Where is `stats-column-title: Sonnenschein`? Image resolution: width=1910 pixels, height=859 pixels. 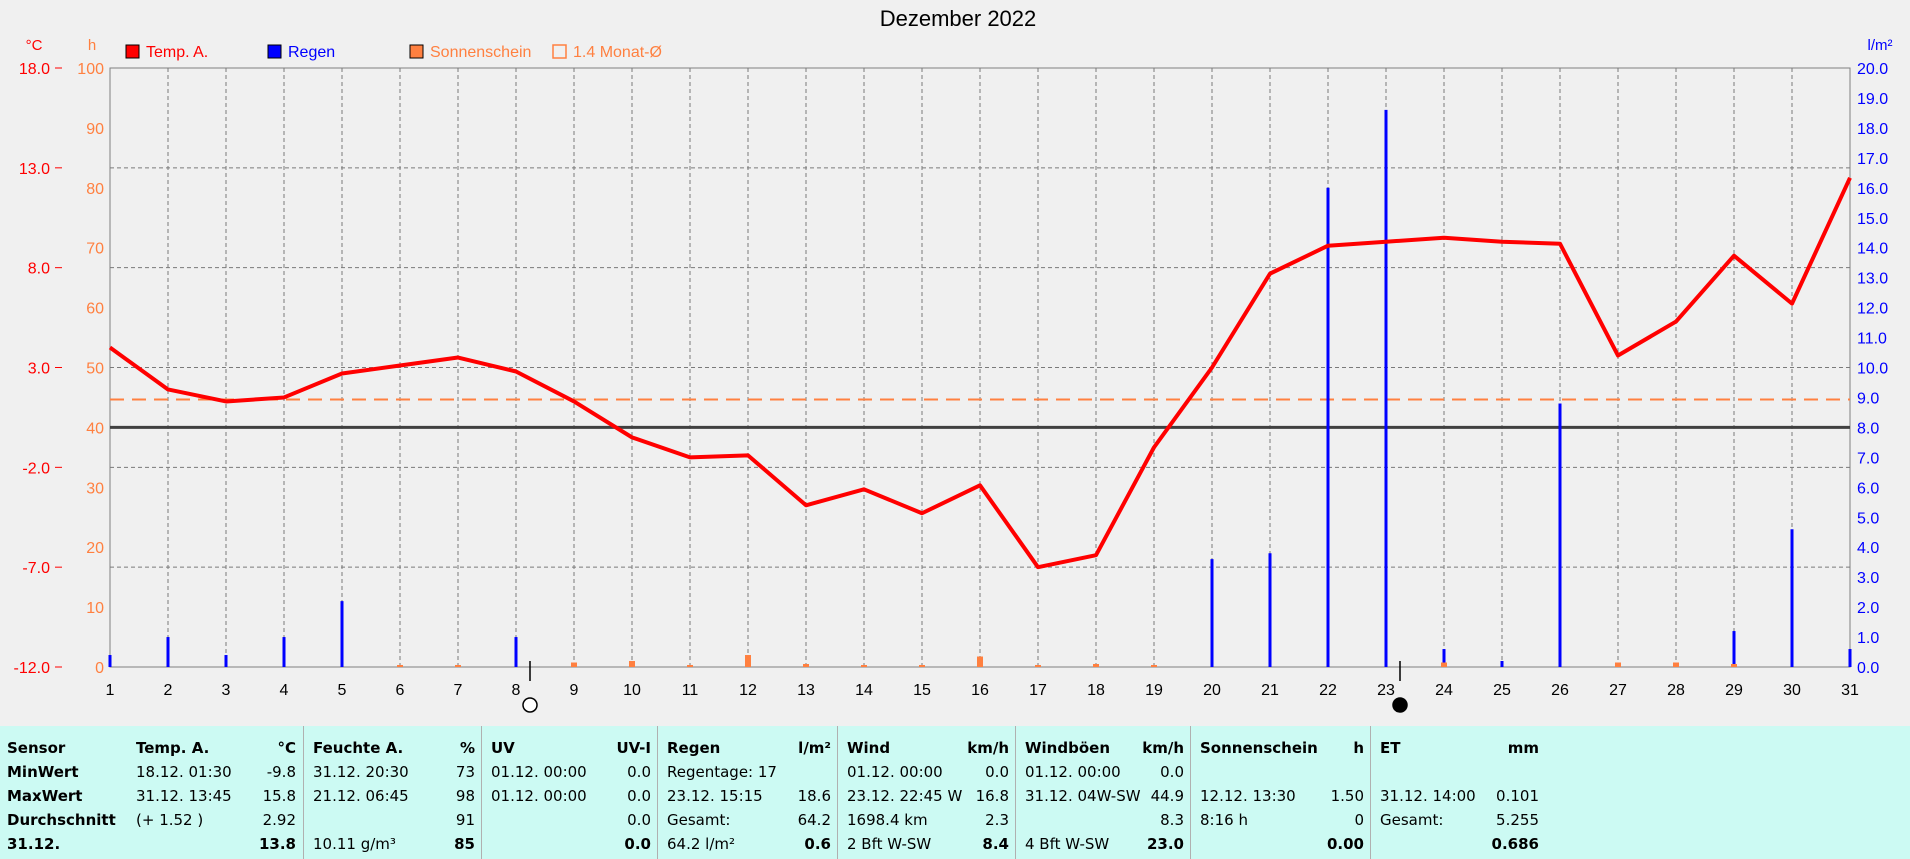
stats-column-title: Sonnenschein is located at coordinates (1259, 748).